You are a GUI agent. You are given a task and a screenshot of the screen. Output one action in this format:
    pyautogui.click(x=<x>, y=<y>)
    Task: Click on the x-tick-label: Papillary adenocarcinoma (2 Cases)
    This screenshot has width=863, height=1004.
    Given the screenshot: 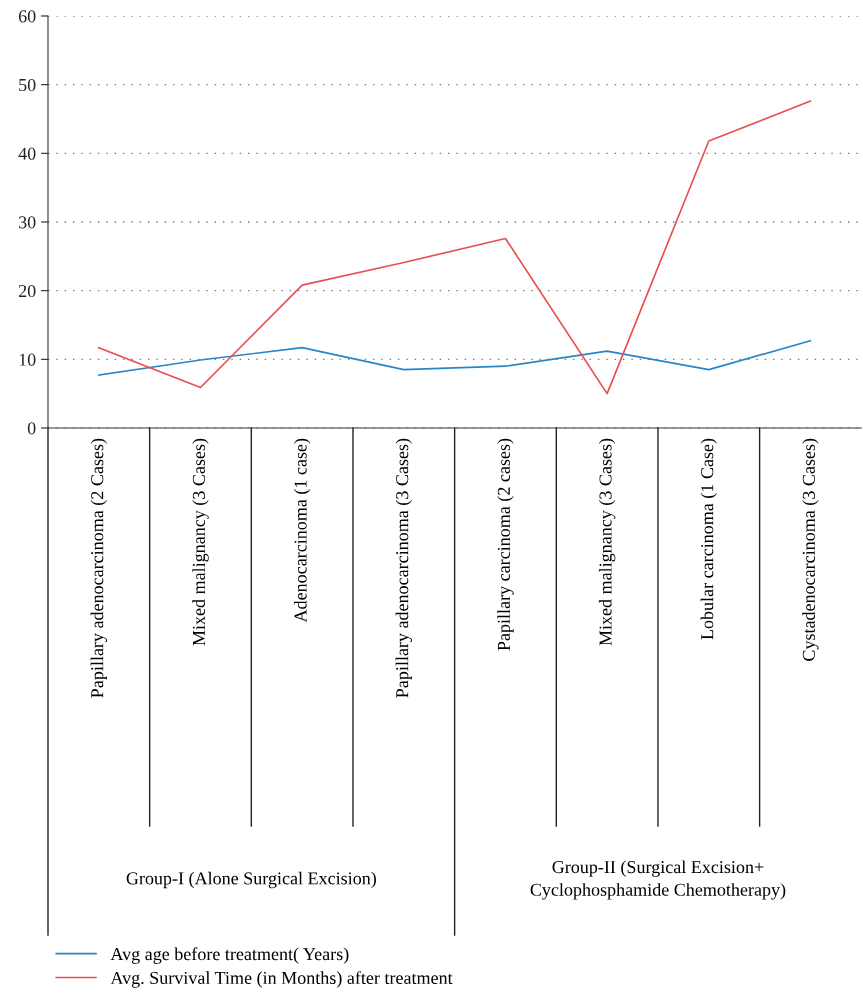 What is the action you would take?
    pyautogui.click(x=99, y=568)
    